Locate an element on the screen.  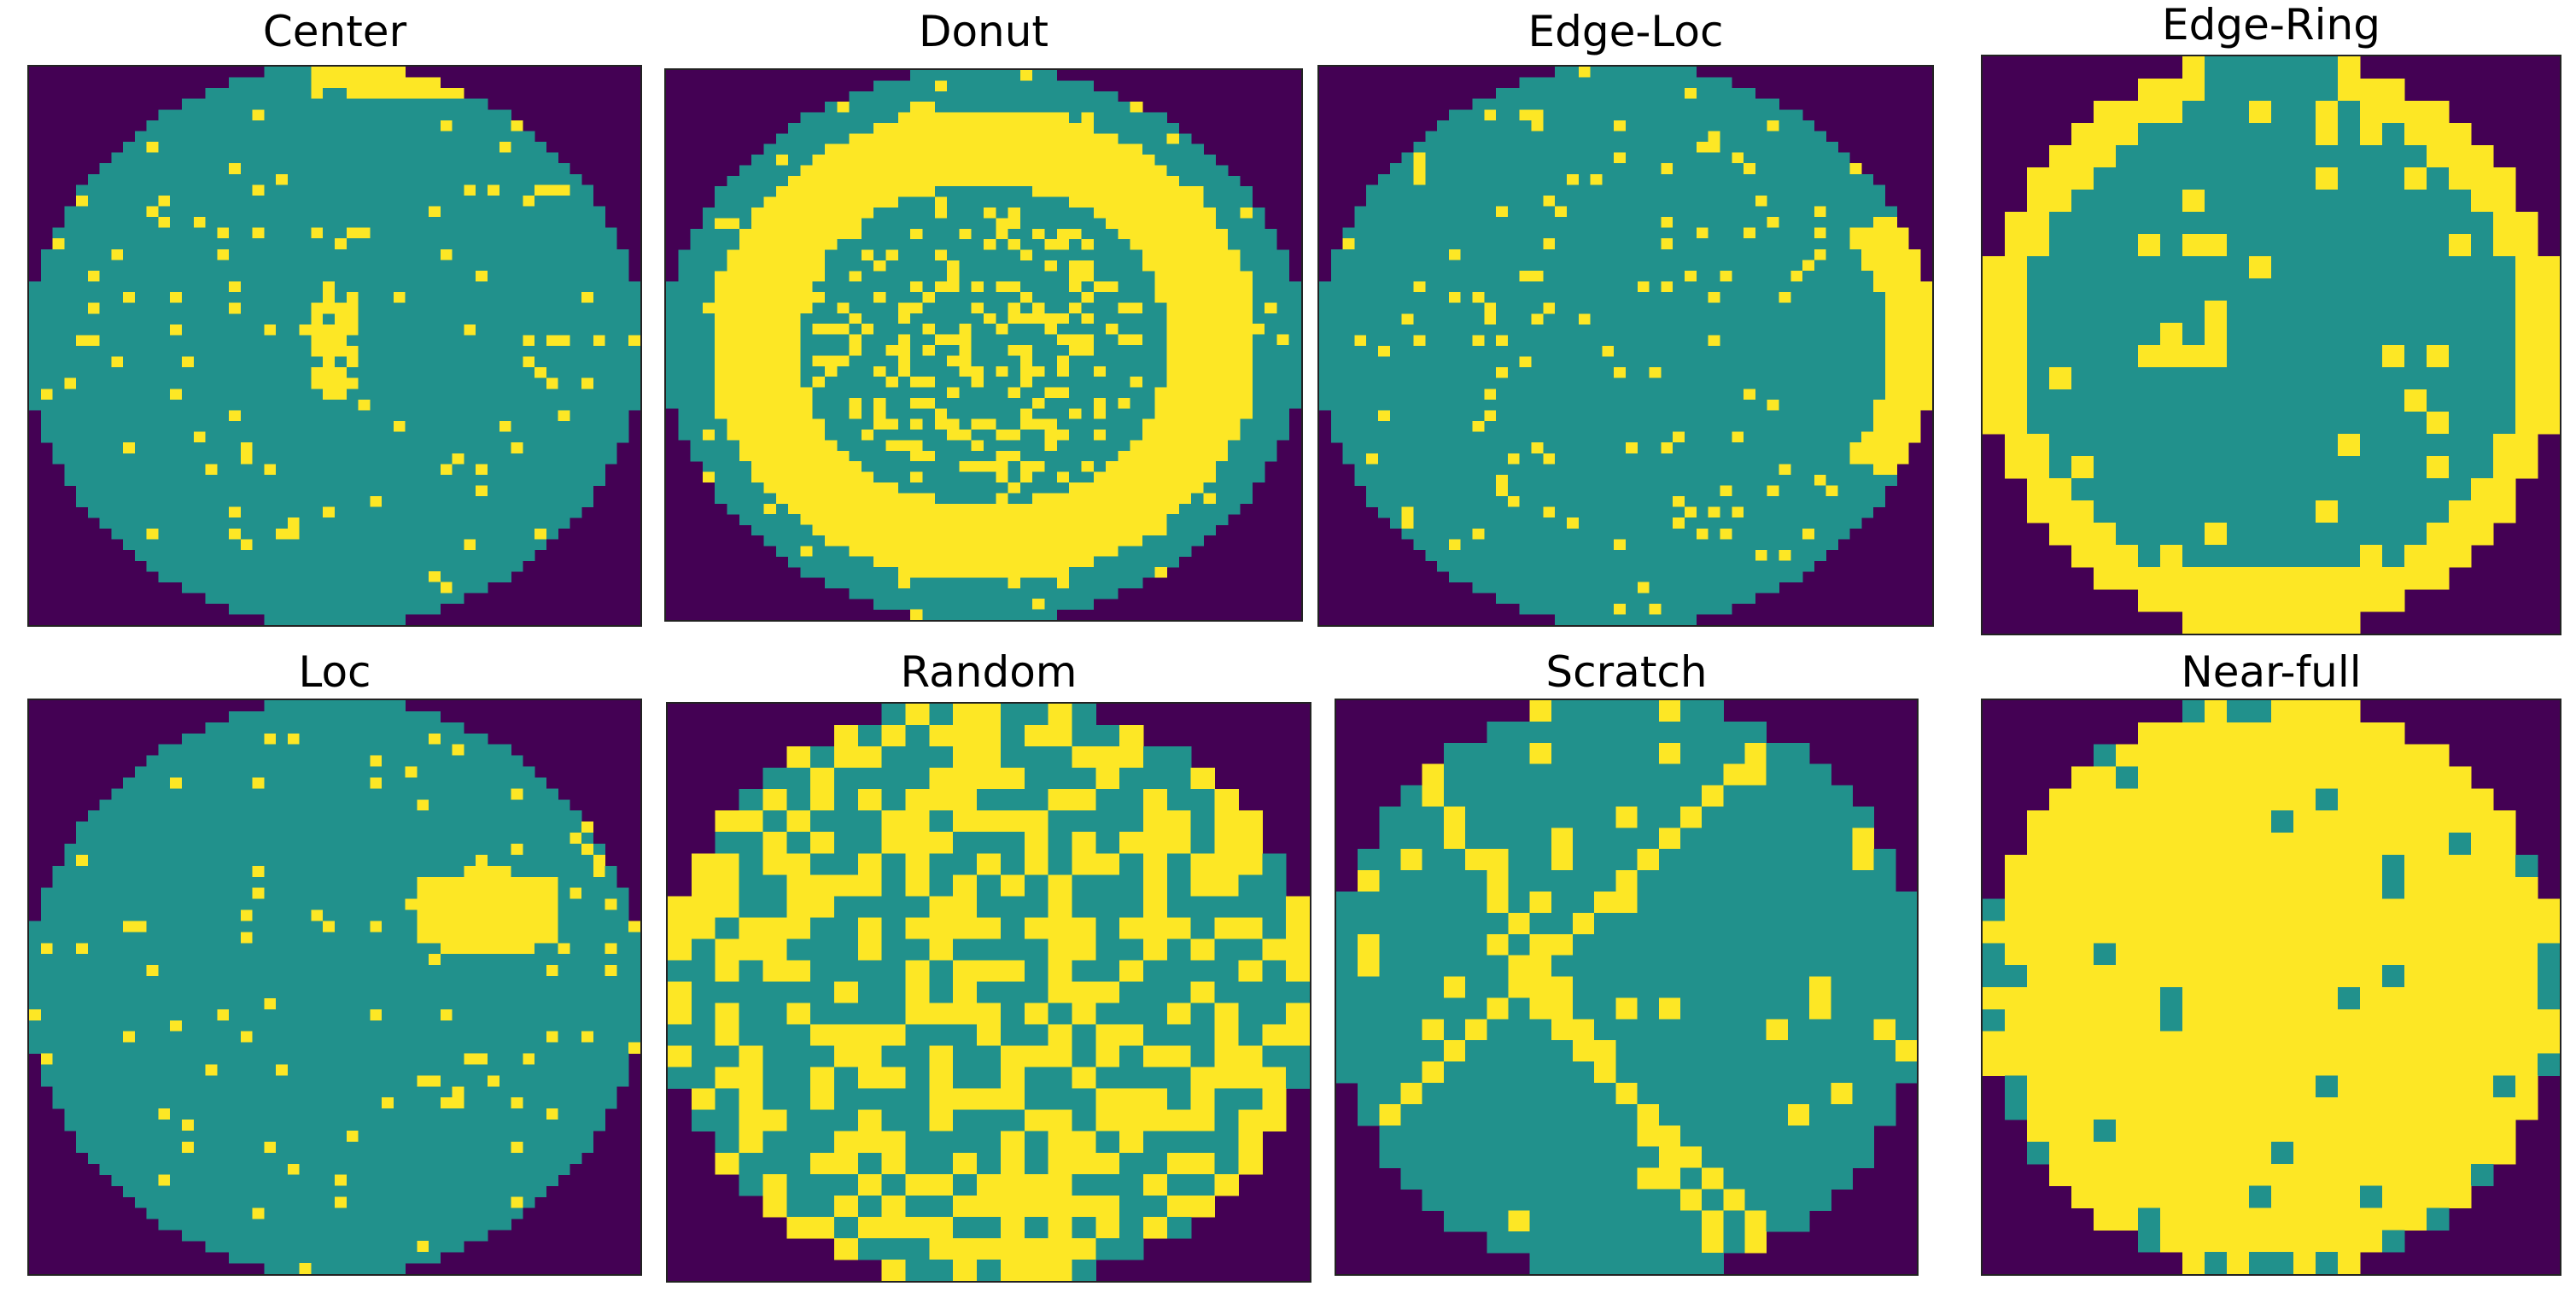
panel-title: Scratch is located at coordinates (1626, 672).